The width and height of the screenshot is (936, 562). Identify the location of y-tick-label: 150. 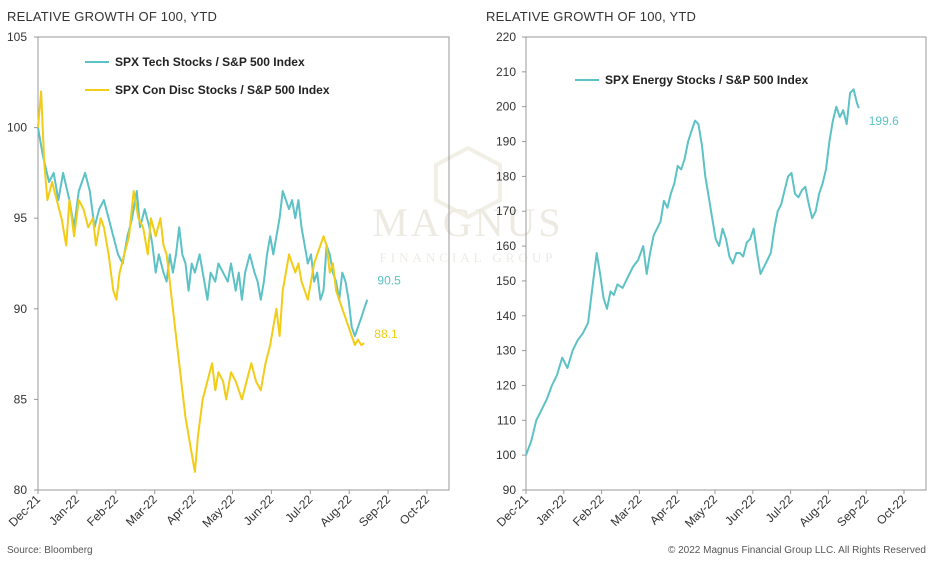
(506, 281).